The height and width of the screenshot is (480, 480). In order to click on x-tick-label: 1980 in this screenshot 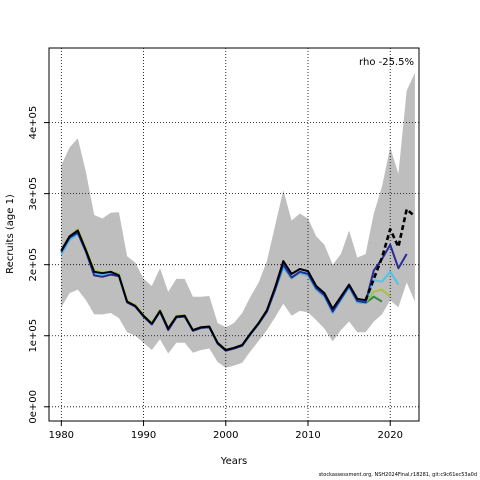, I will do `click(61, 435)`.